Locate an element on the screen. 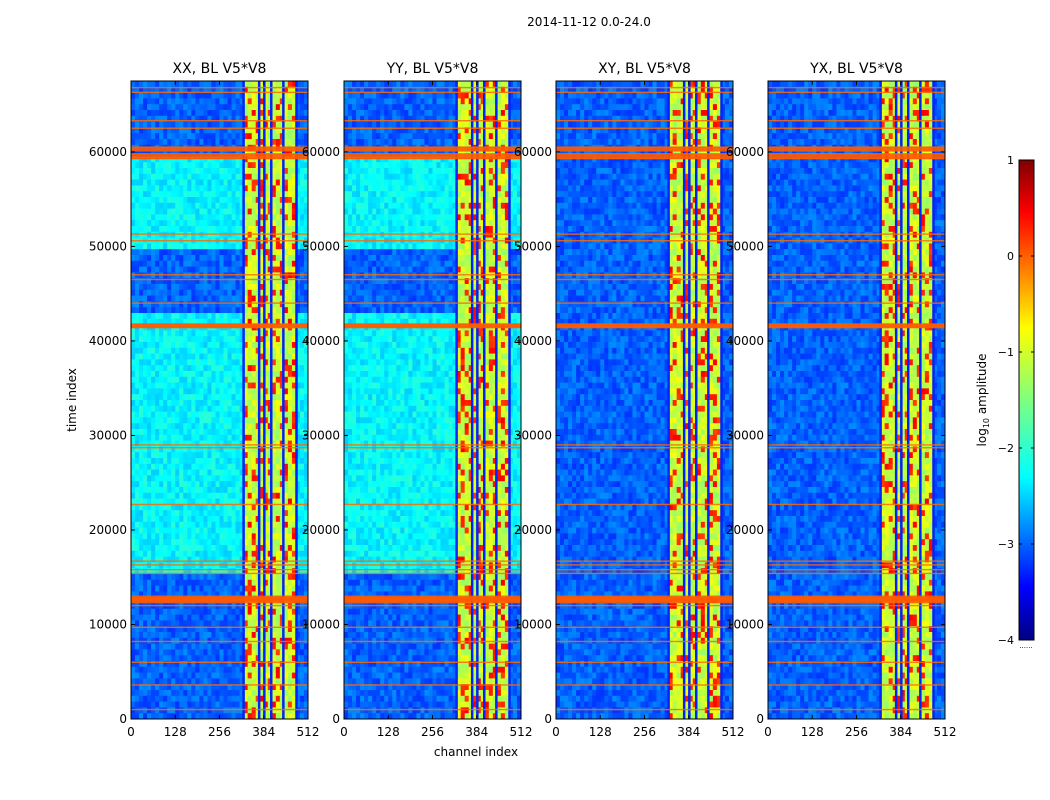 This screenshot has width=1050, height=800. colorbar-label-base: log is located at coordinates (982, 437).